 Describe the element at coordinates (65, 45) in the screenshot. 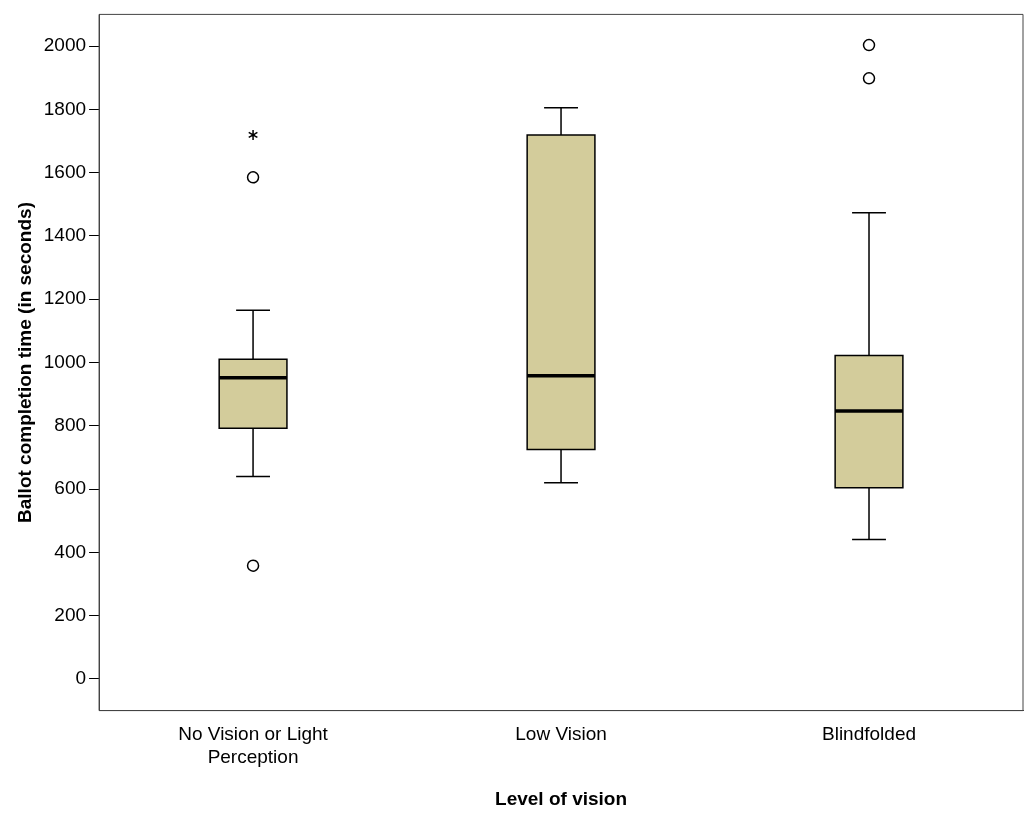

I see `y-tick-label: 2000` at that location.